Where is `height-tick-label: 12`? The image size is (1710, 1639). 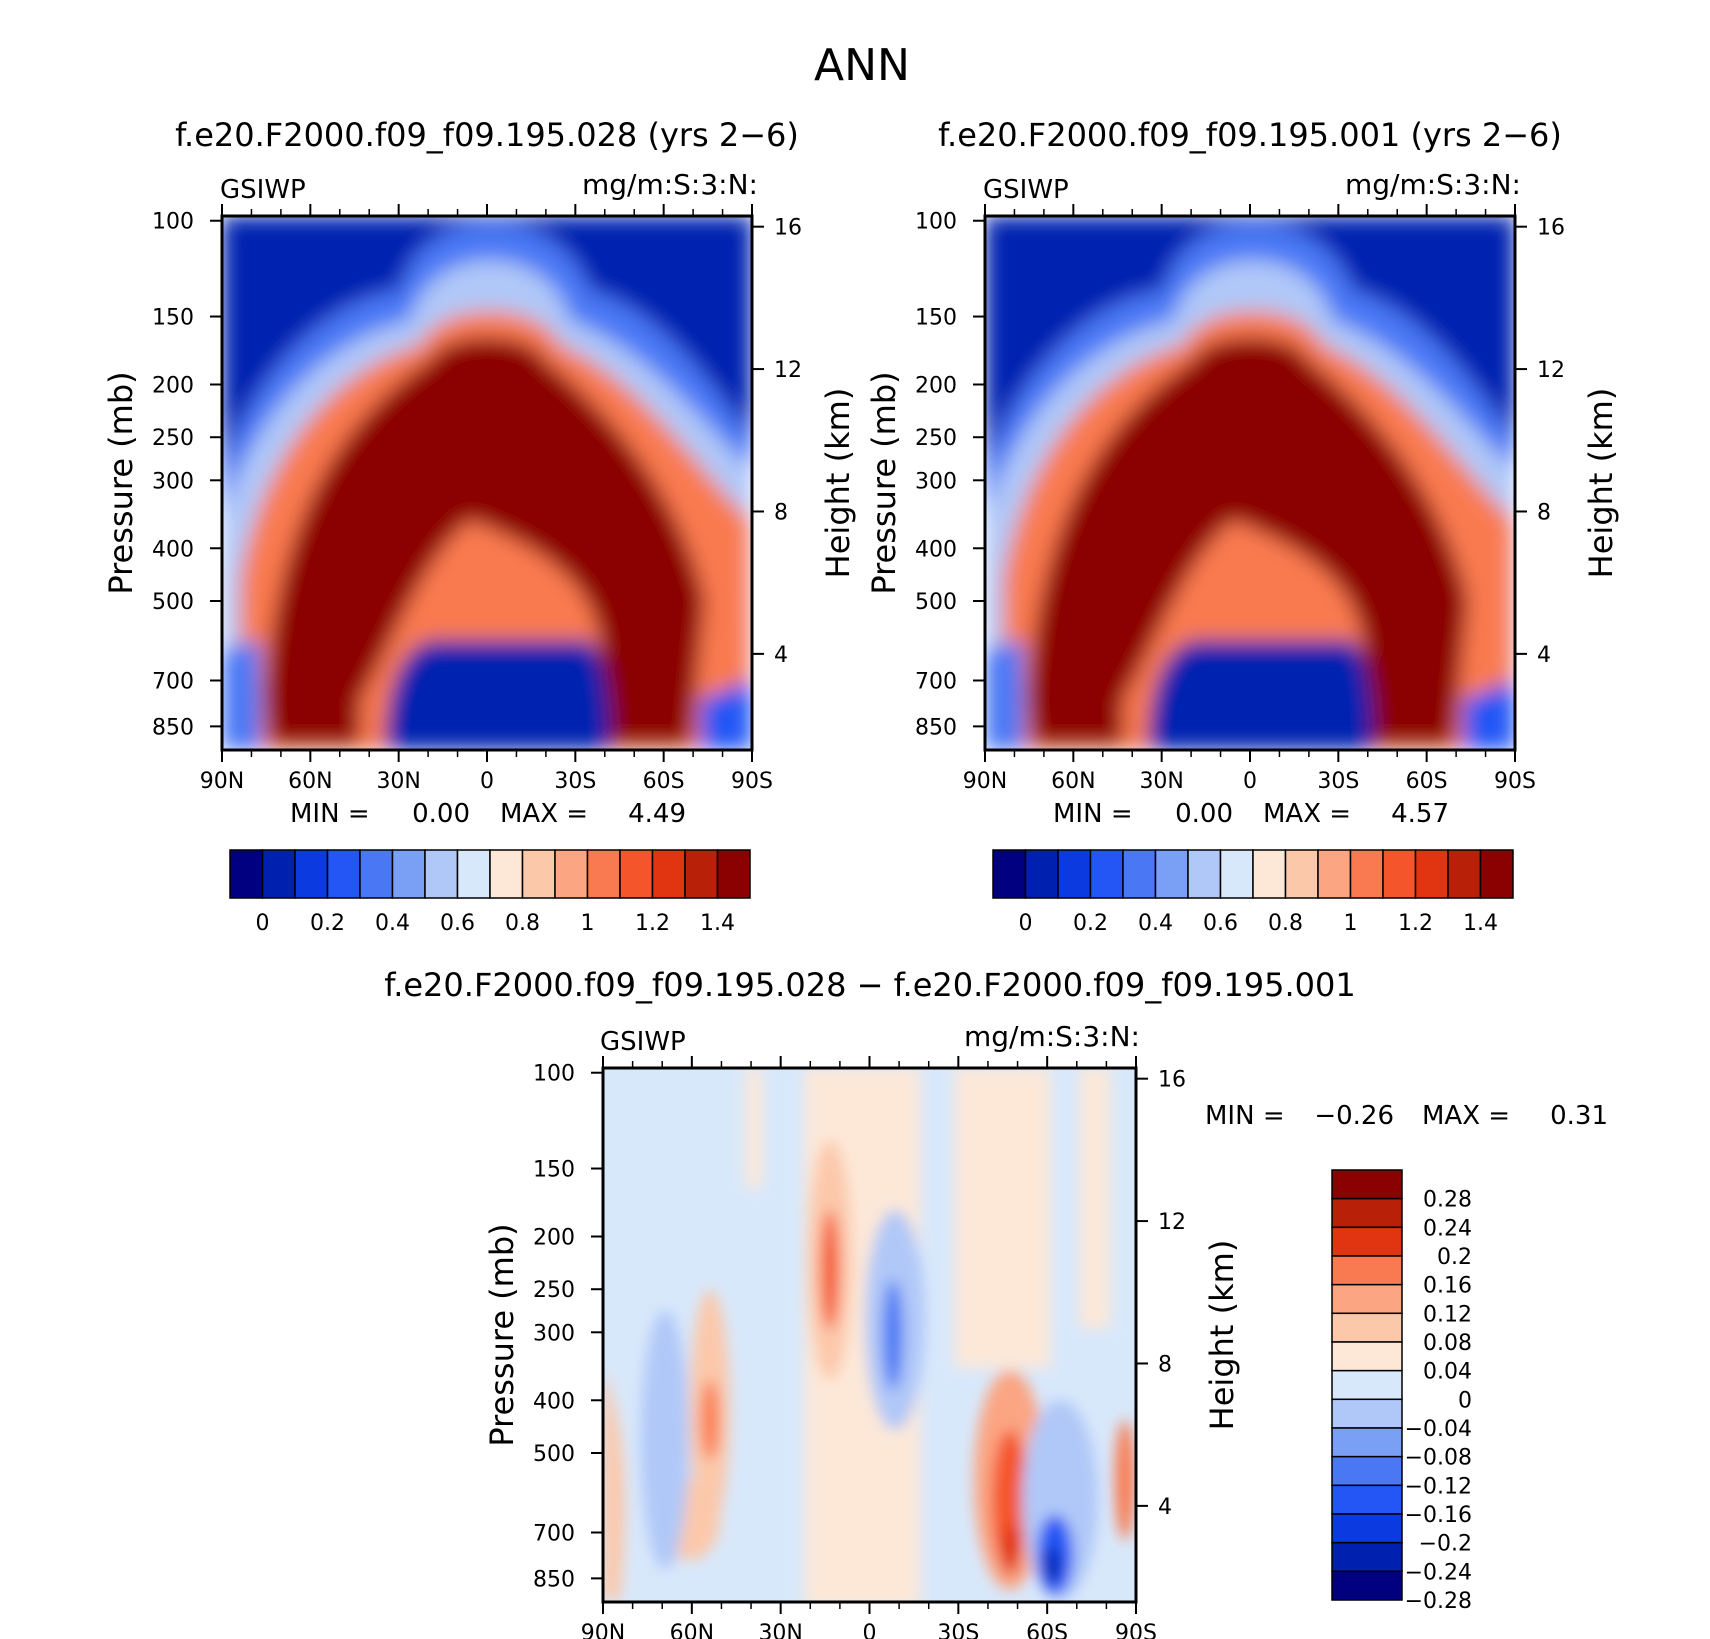
height-tick-label: 12 is located at coordinates (1172, 1222).